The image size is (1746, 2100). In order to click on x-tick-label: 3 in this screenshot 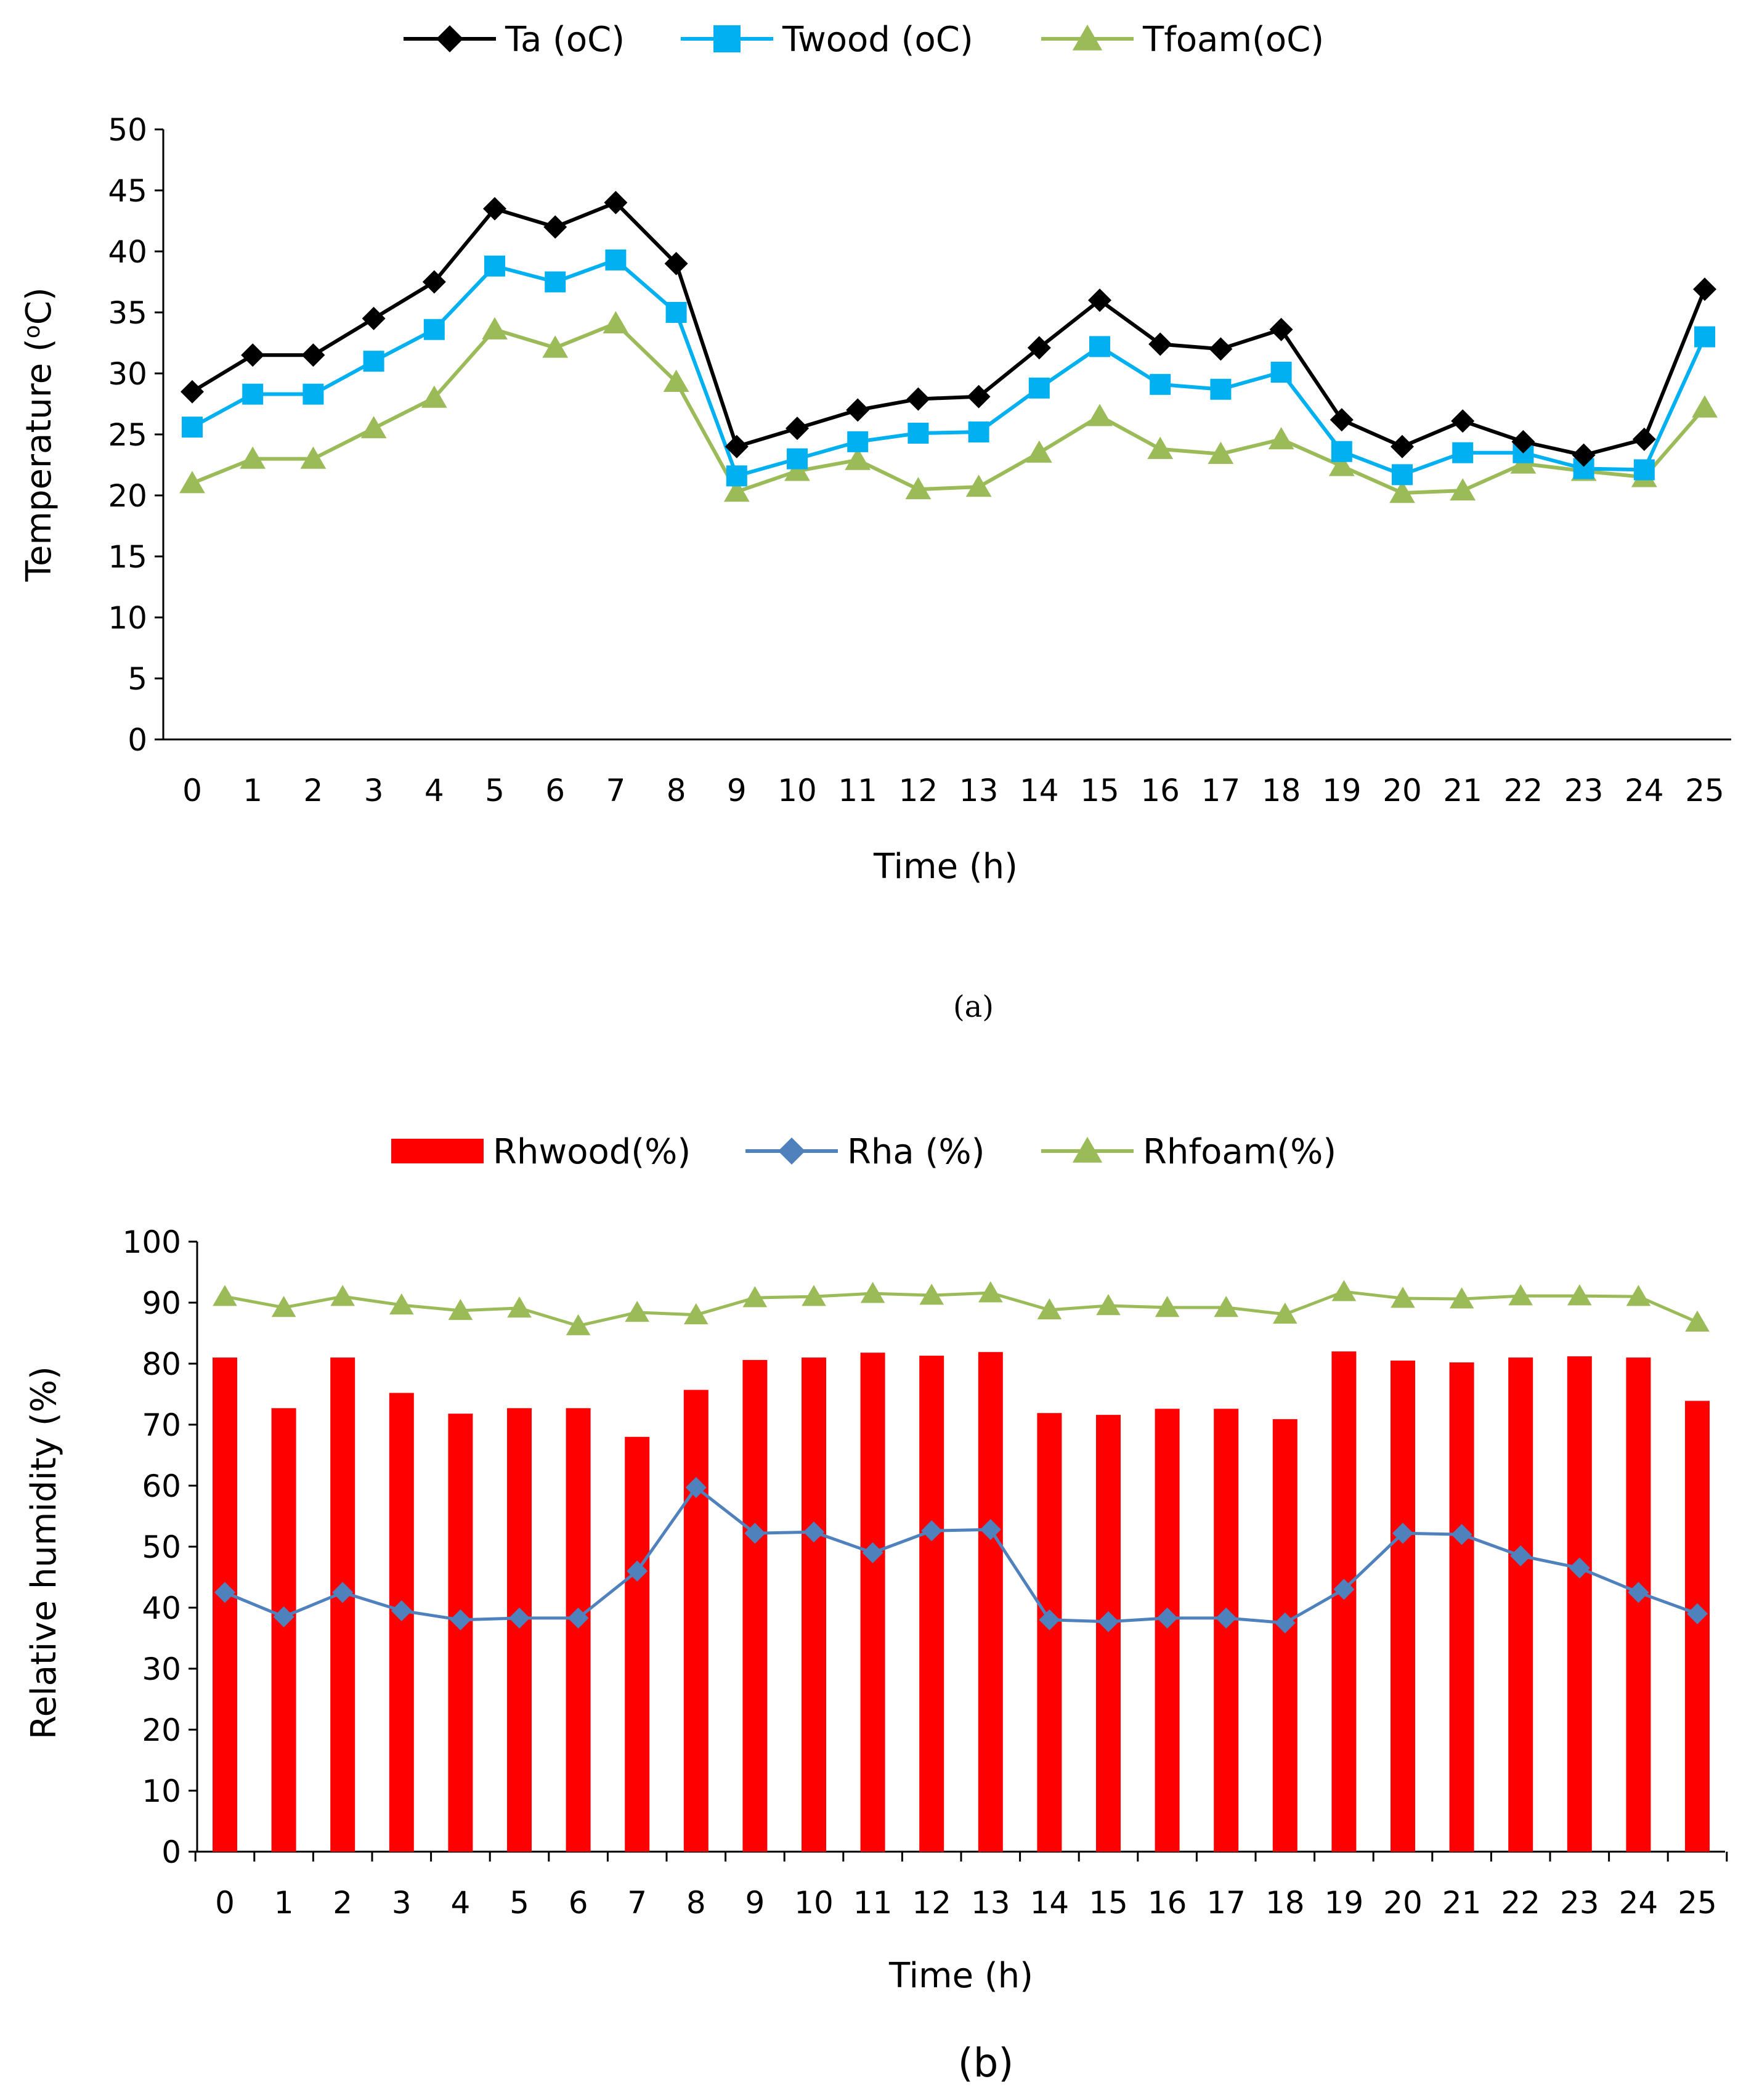, I will do `click(402, 1903)`.